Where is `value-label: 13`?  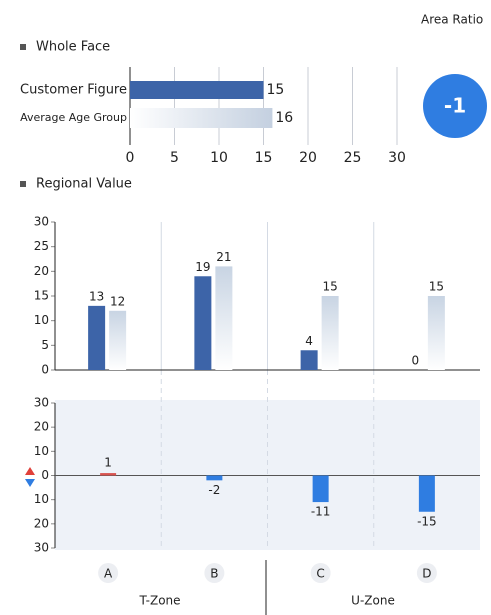 value-label: 13 is located at coordinates (96, 296).